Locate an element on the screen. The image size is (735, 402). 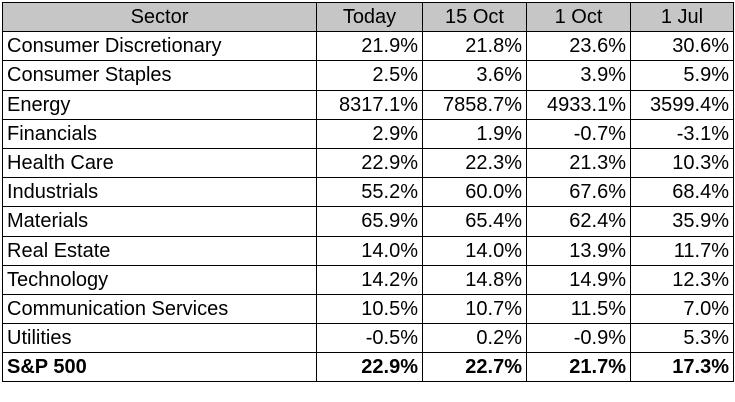
value-cell: -0.5% is located at coordinates (369, 338).